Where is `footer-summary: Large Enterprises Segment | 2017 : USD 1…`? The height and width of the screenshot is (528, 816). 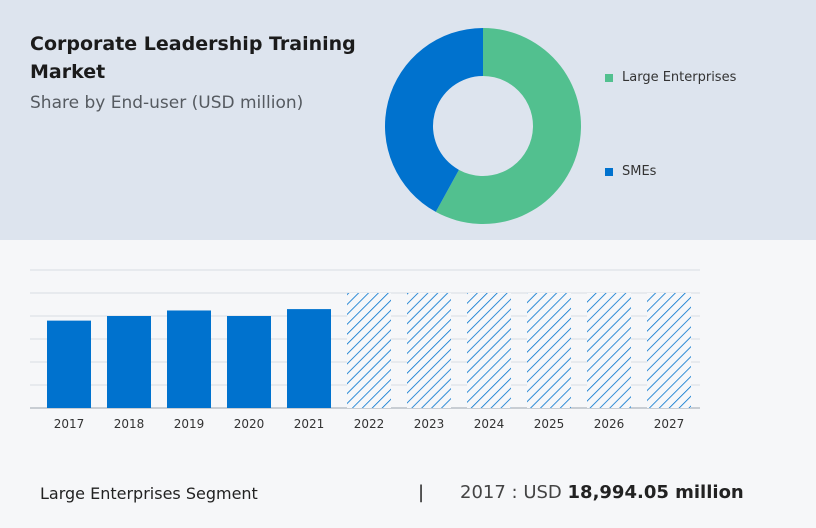
footer-summary: Large Enterprises Segment | 2017 : USD 1… is located at coordinates (408, 495).